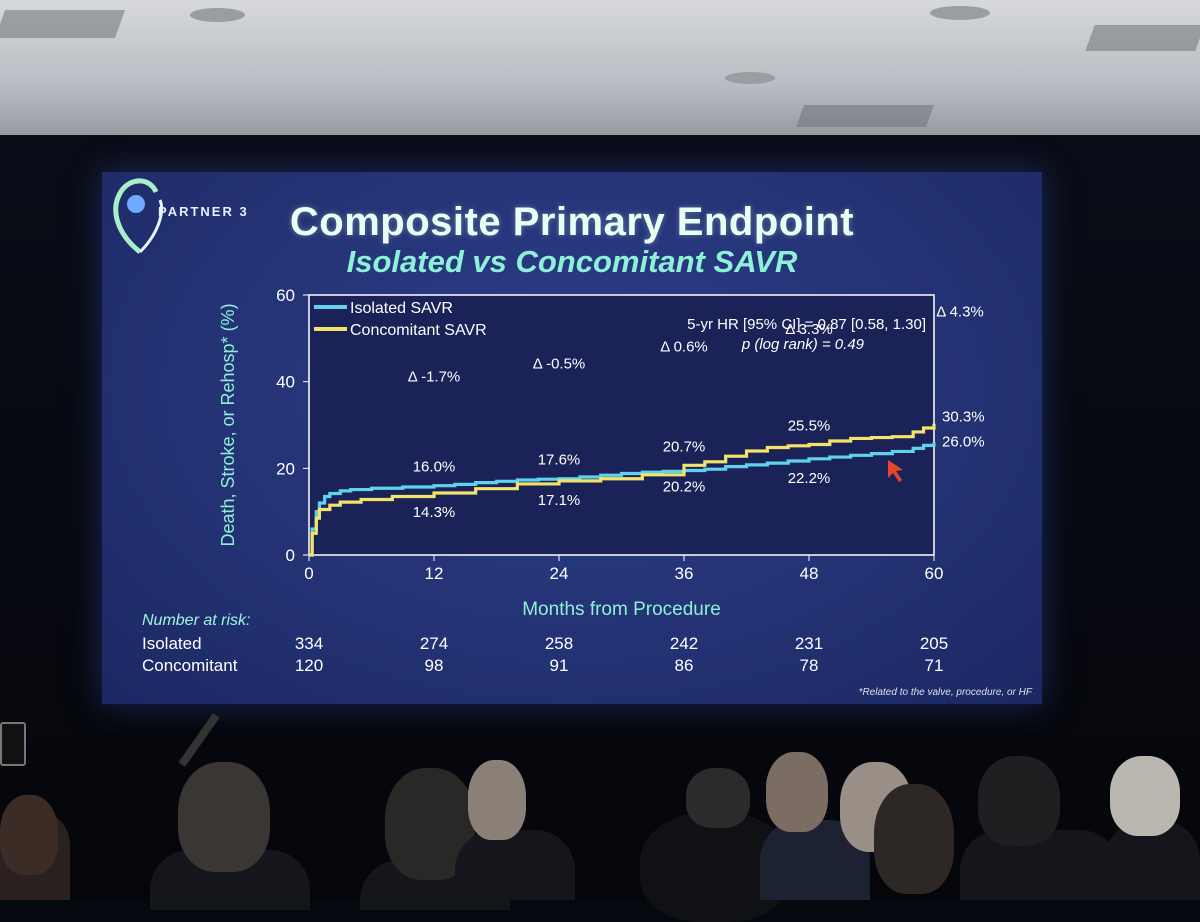 Image resolution: width=1200 pixels, height=922 pixels. I want to click on risk-cell: 86, so click(684, 665).